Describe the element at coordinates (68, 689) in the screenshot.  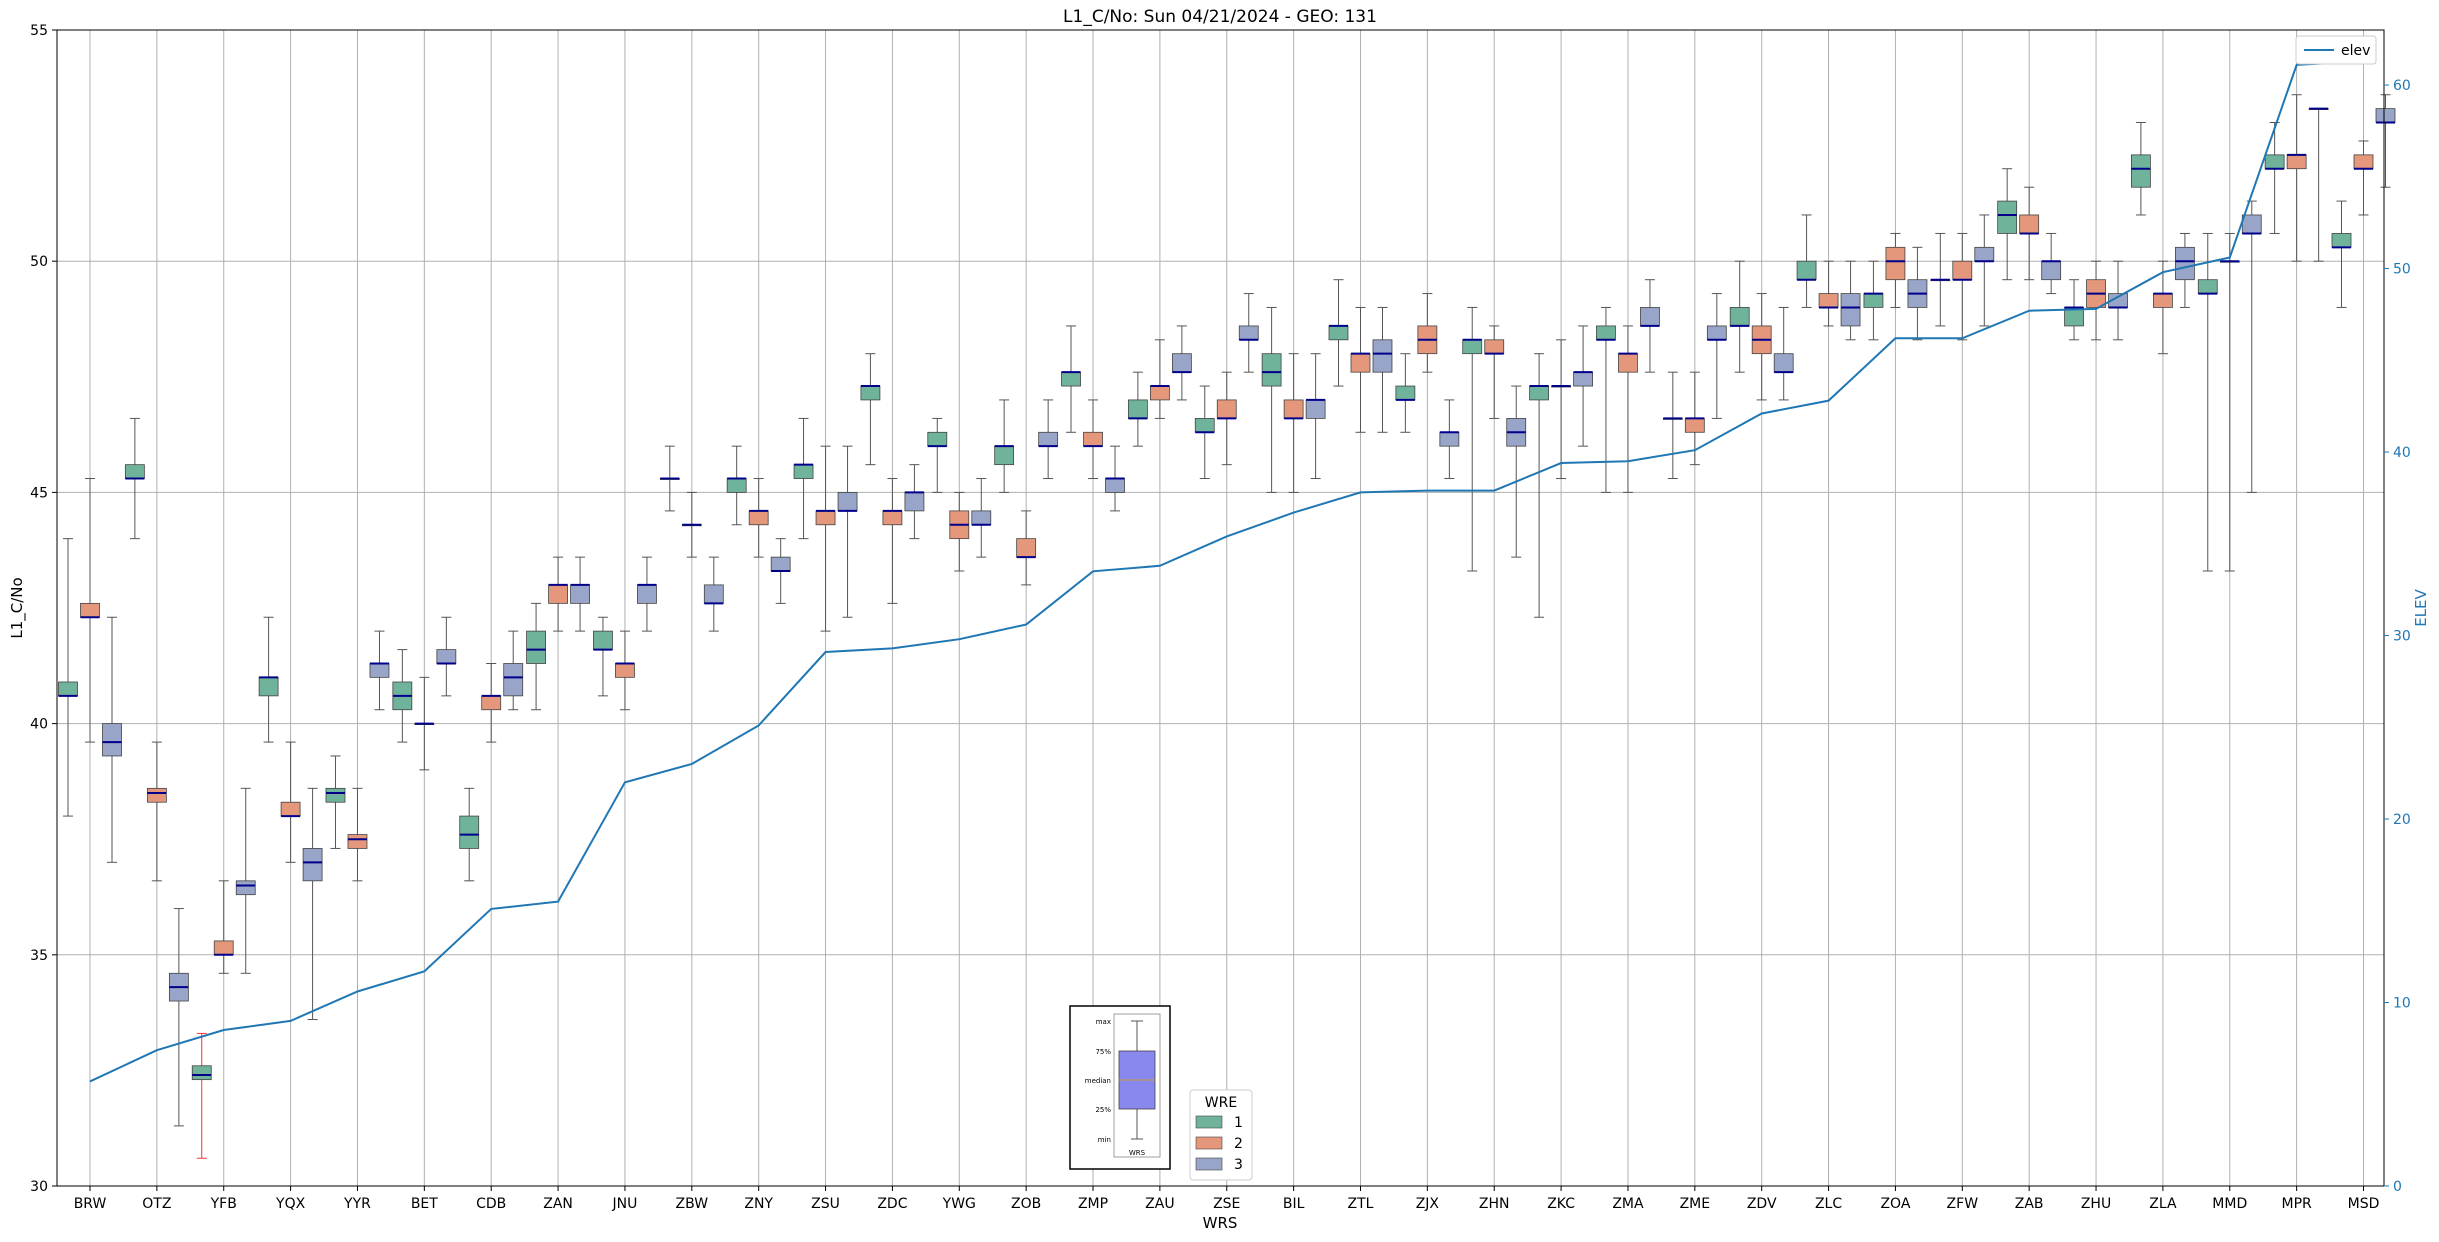
I see `box-wre-1-BRW` at that location.